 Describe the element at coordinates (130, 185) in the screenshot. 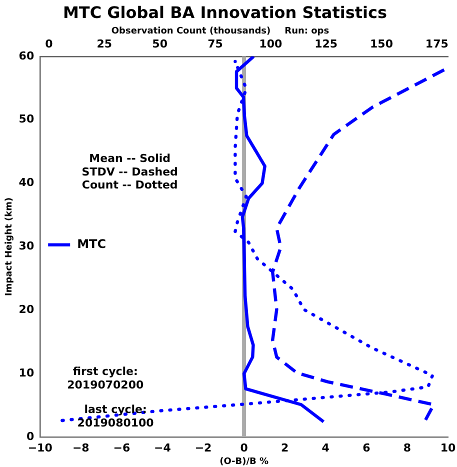

I see `annotation: Count -- Dotted` at that location.